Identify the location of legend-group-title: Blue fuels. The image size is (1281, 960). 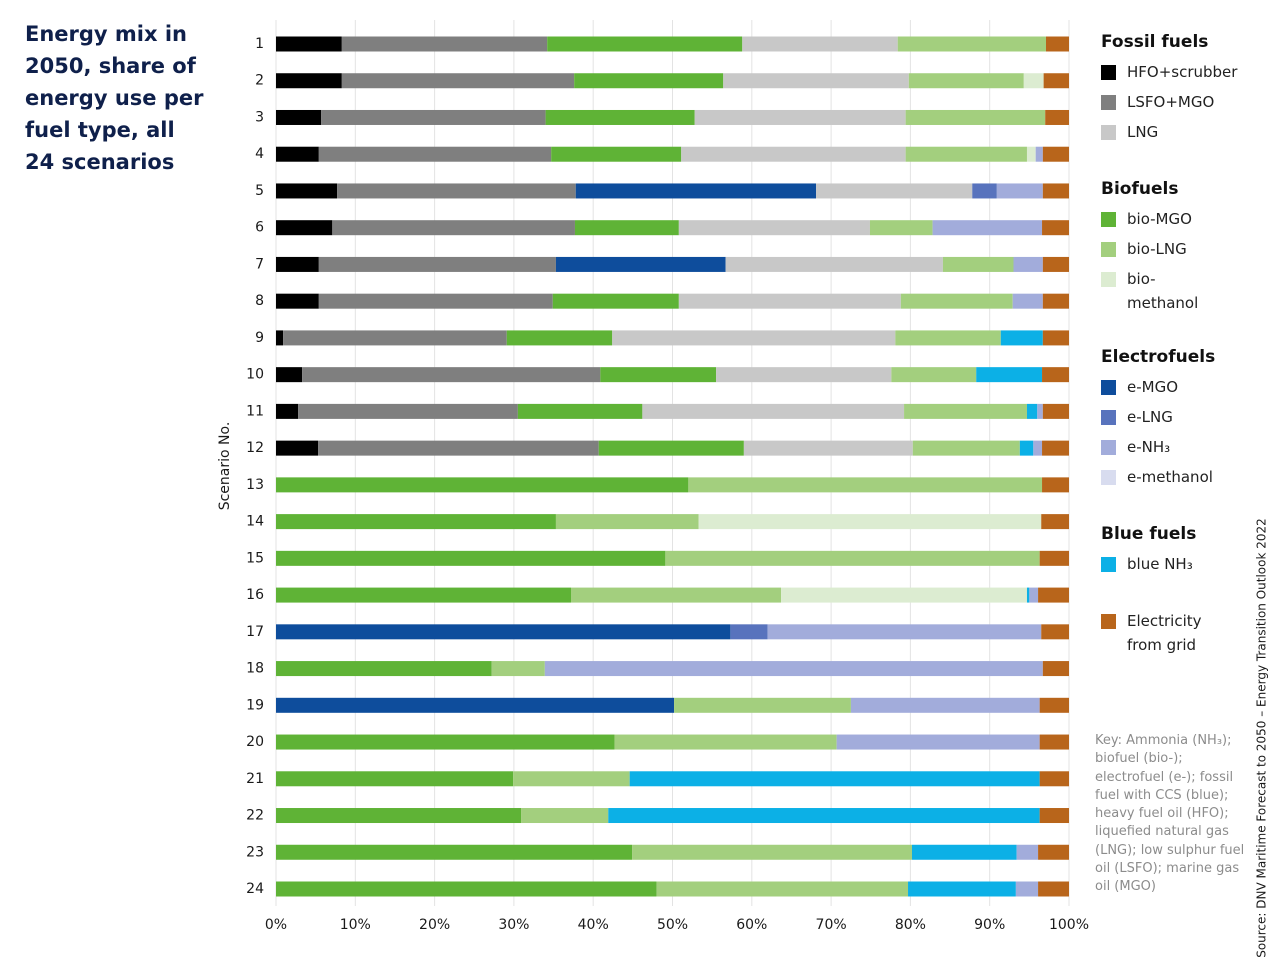
(1149, 534).